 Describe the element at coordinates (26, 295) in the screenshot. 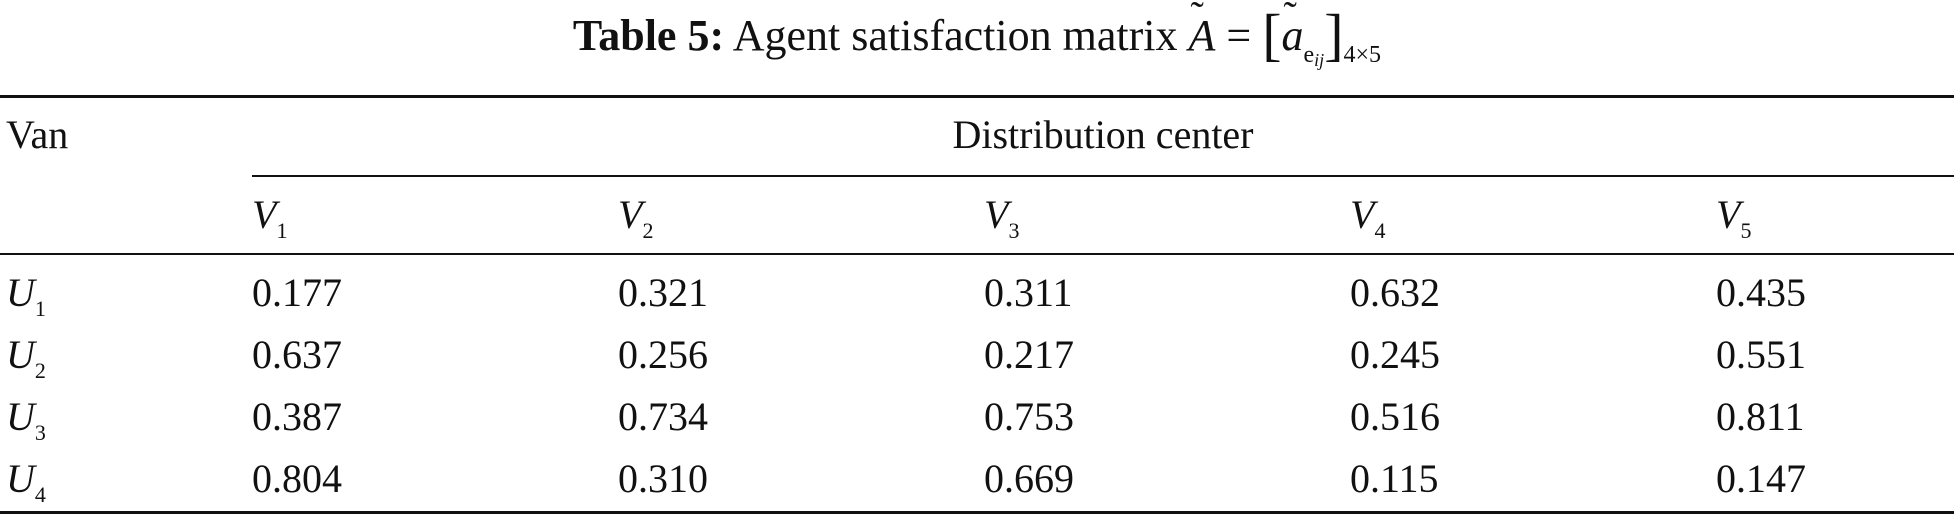

I see `row-label-u1: U1` at that location.